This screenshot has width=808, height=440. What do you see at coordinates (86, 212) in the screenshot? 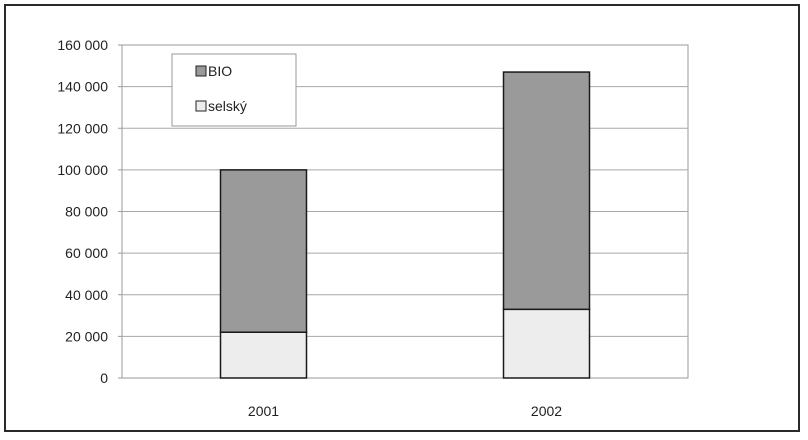
I see `y-tick-label: 80 000` at bounding box center [86, 212].